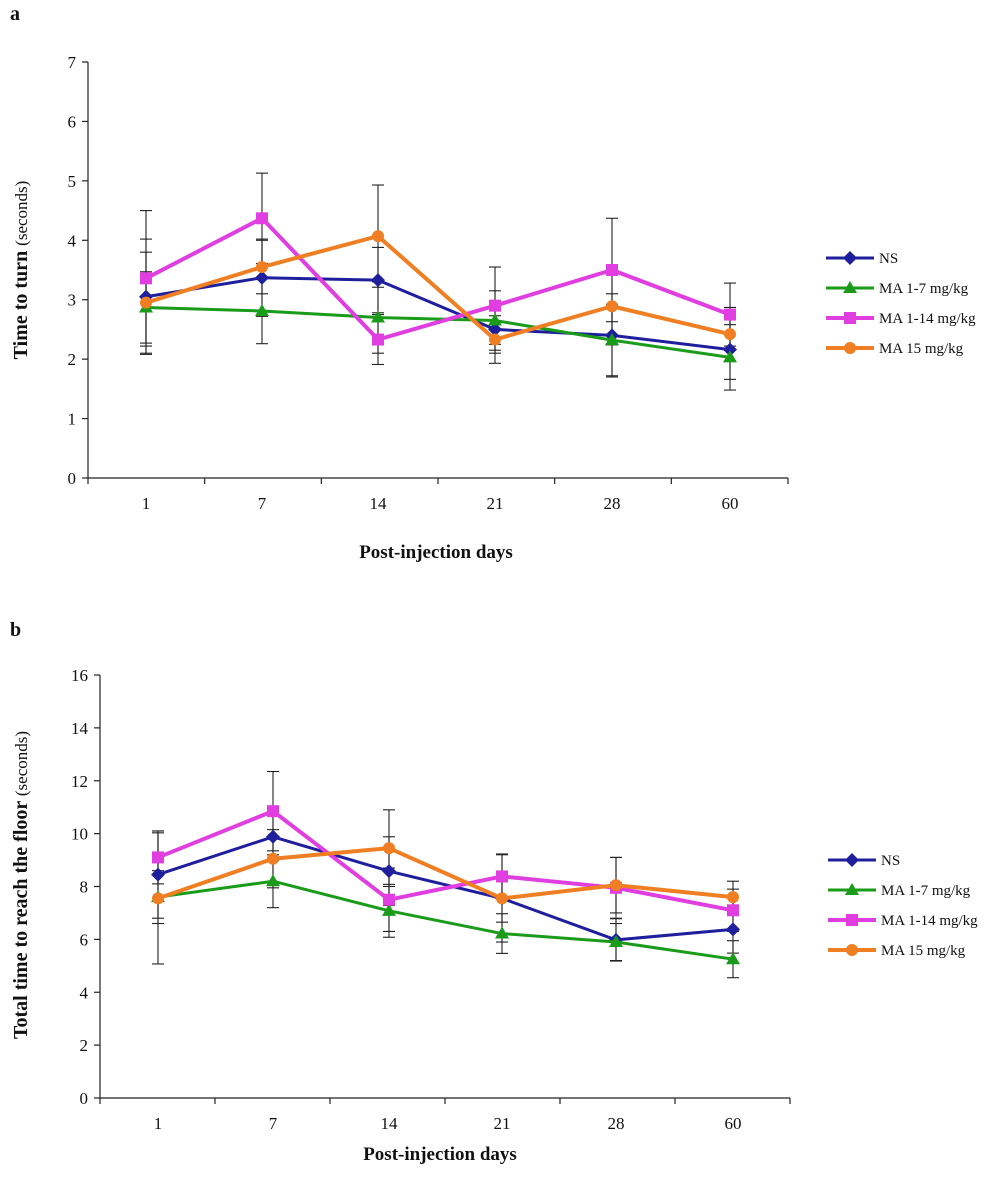  I want to click on x-ticks-b: 1 7 14 21 28 60, so click(445, 1115).